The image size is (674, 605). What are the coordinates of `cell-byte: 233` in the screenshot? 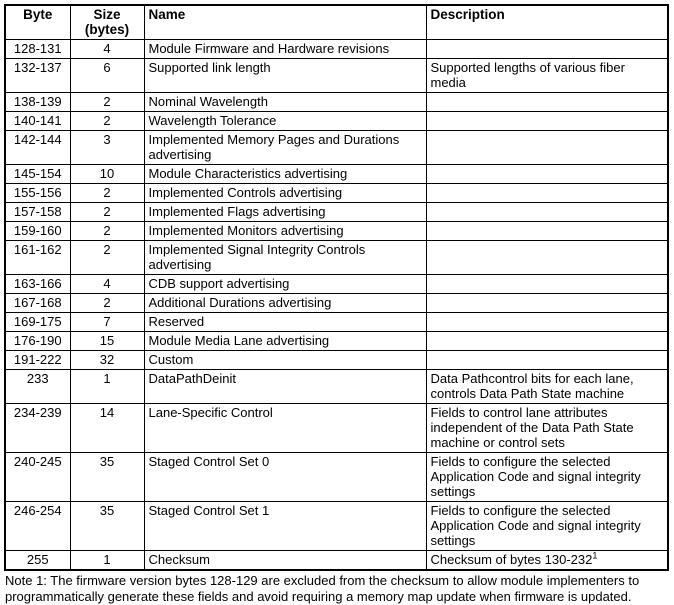 It's located at (37, 386).